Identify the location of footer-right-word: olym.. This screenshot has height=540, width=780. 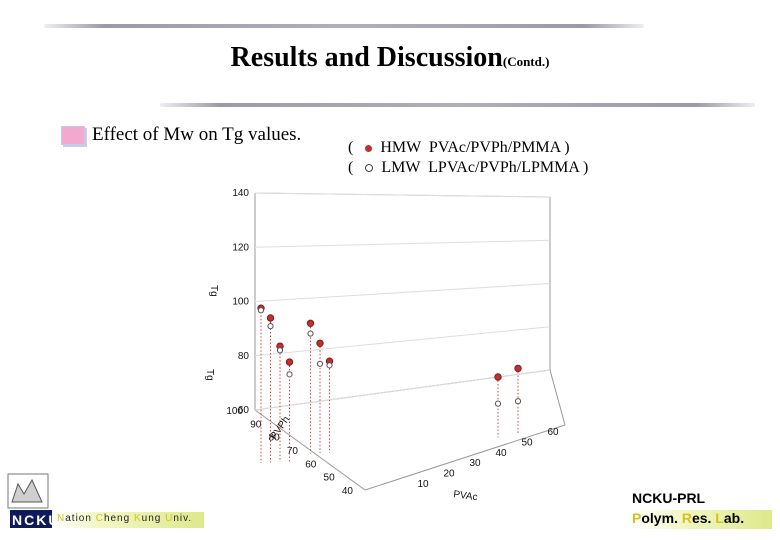
(661, 518).